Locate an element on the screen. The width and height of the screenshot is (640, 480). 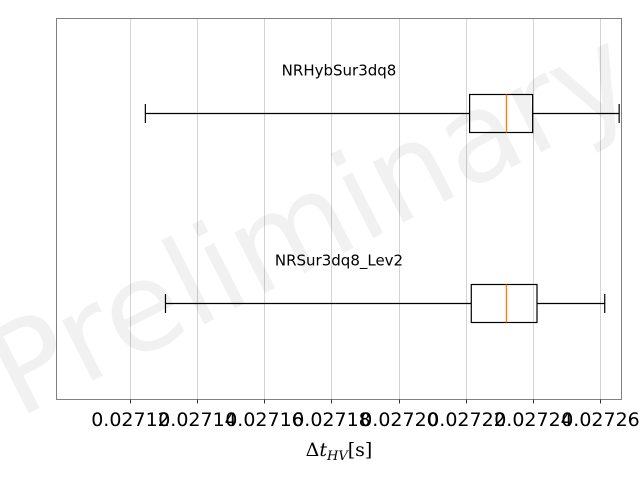
box-group: NRSur3dq8_Lev2 is located at coordinates (385, 288).